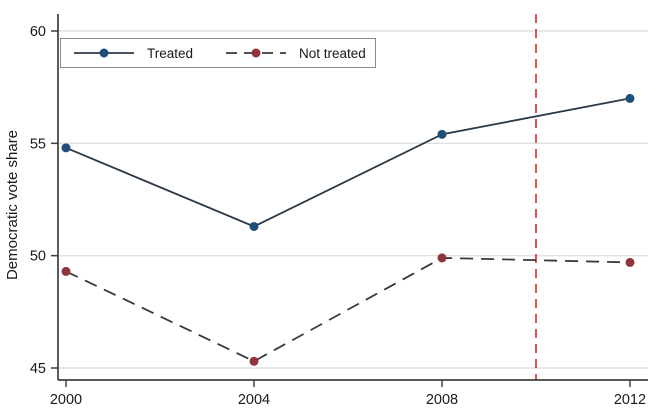  Describe the element at coordinates (66, 271) in the screenshot. I see `marker-not-treated-2000` at that location.